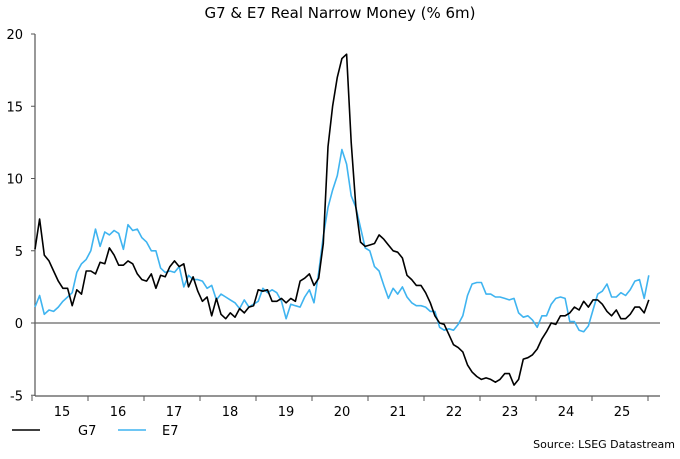 This screenshot has height=459, width=680. Describe the element at coordinates (622, 412) in the screenshot. I see `x-tick-label: 25` at that location.